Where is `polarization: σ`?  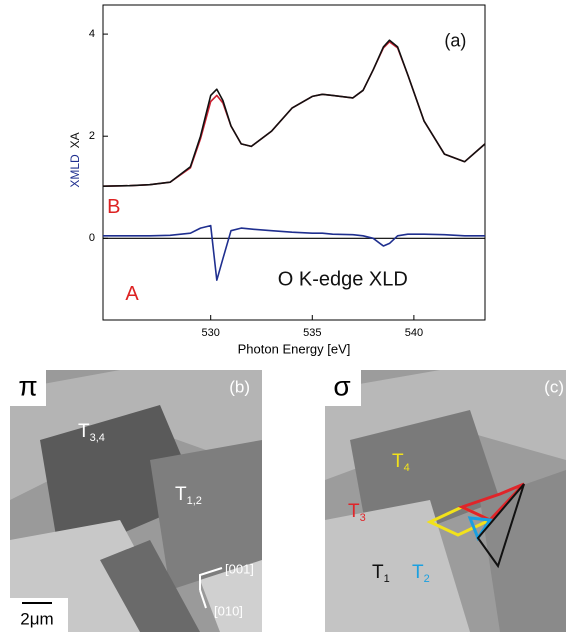
polarization: σ is located at coordinates (341, 385).